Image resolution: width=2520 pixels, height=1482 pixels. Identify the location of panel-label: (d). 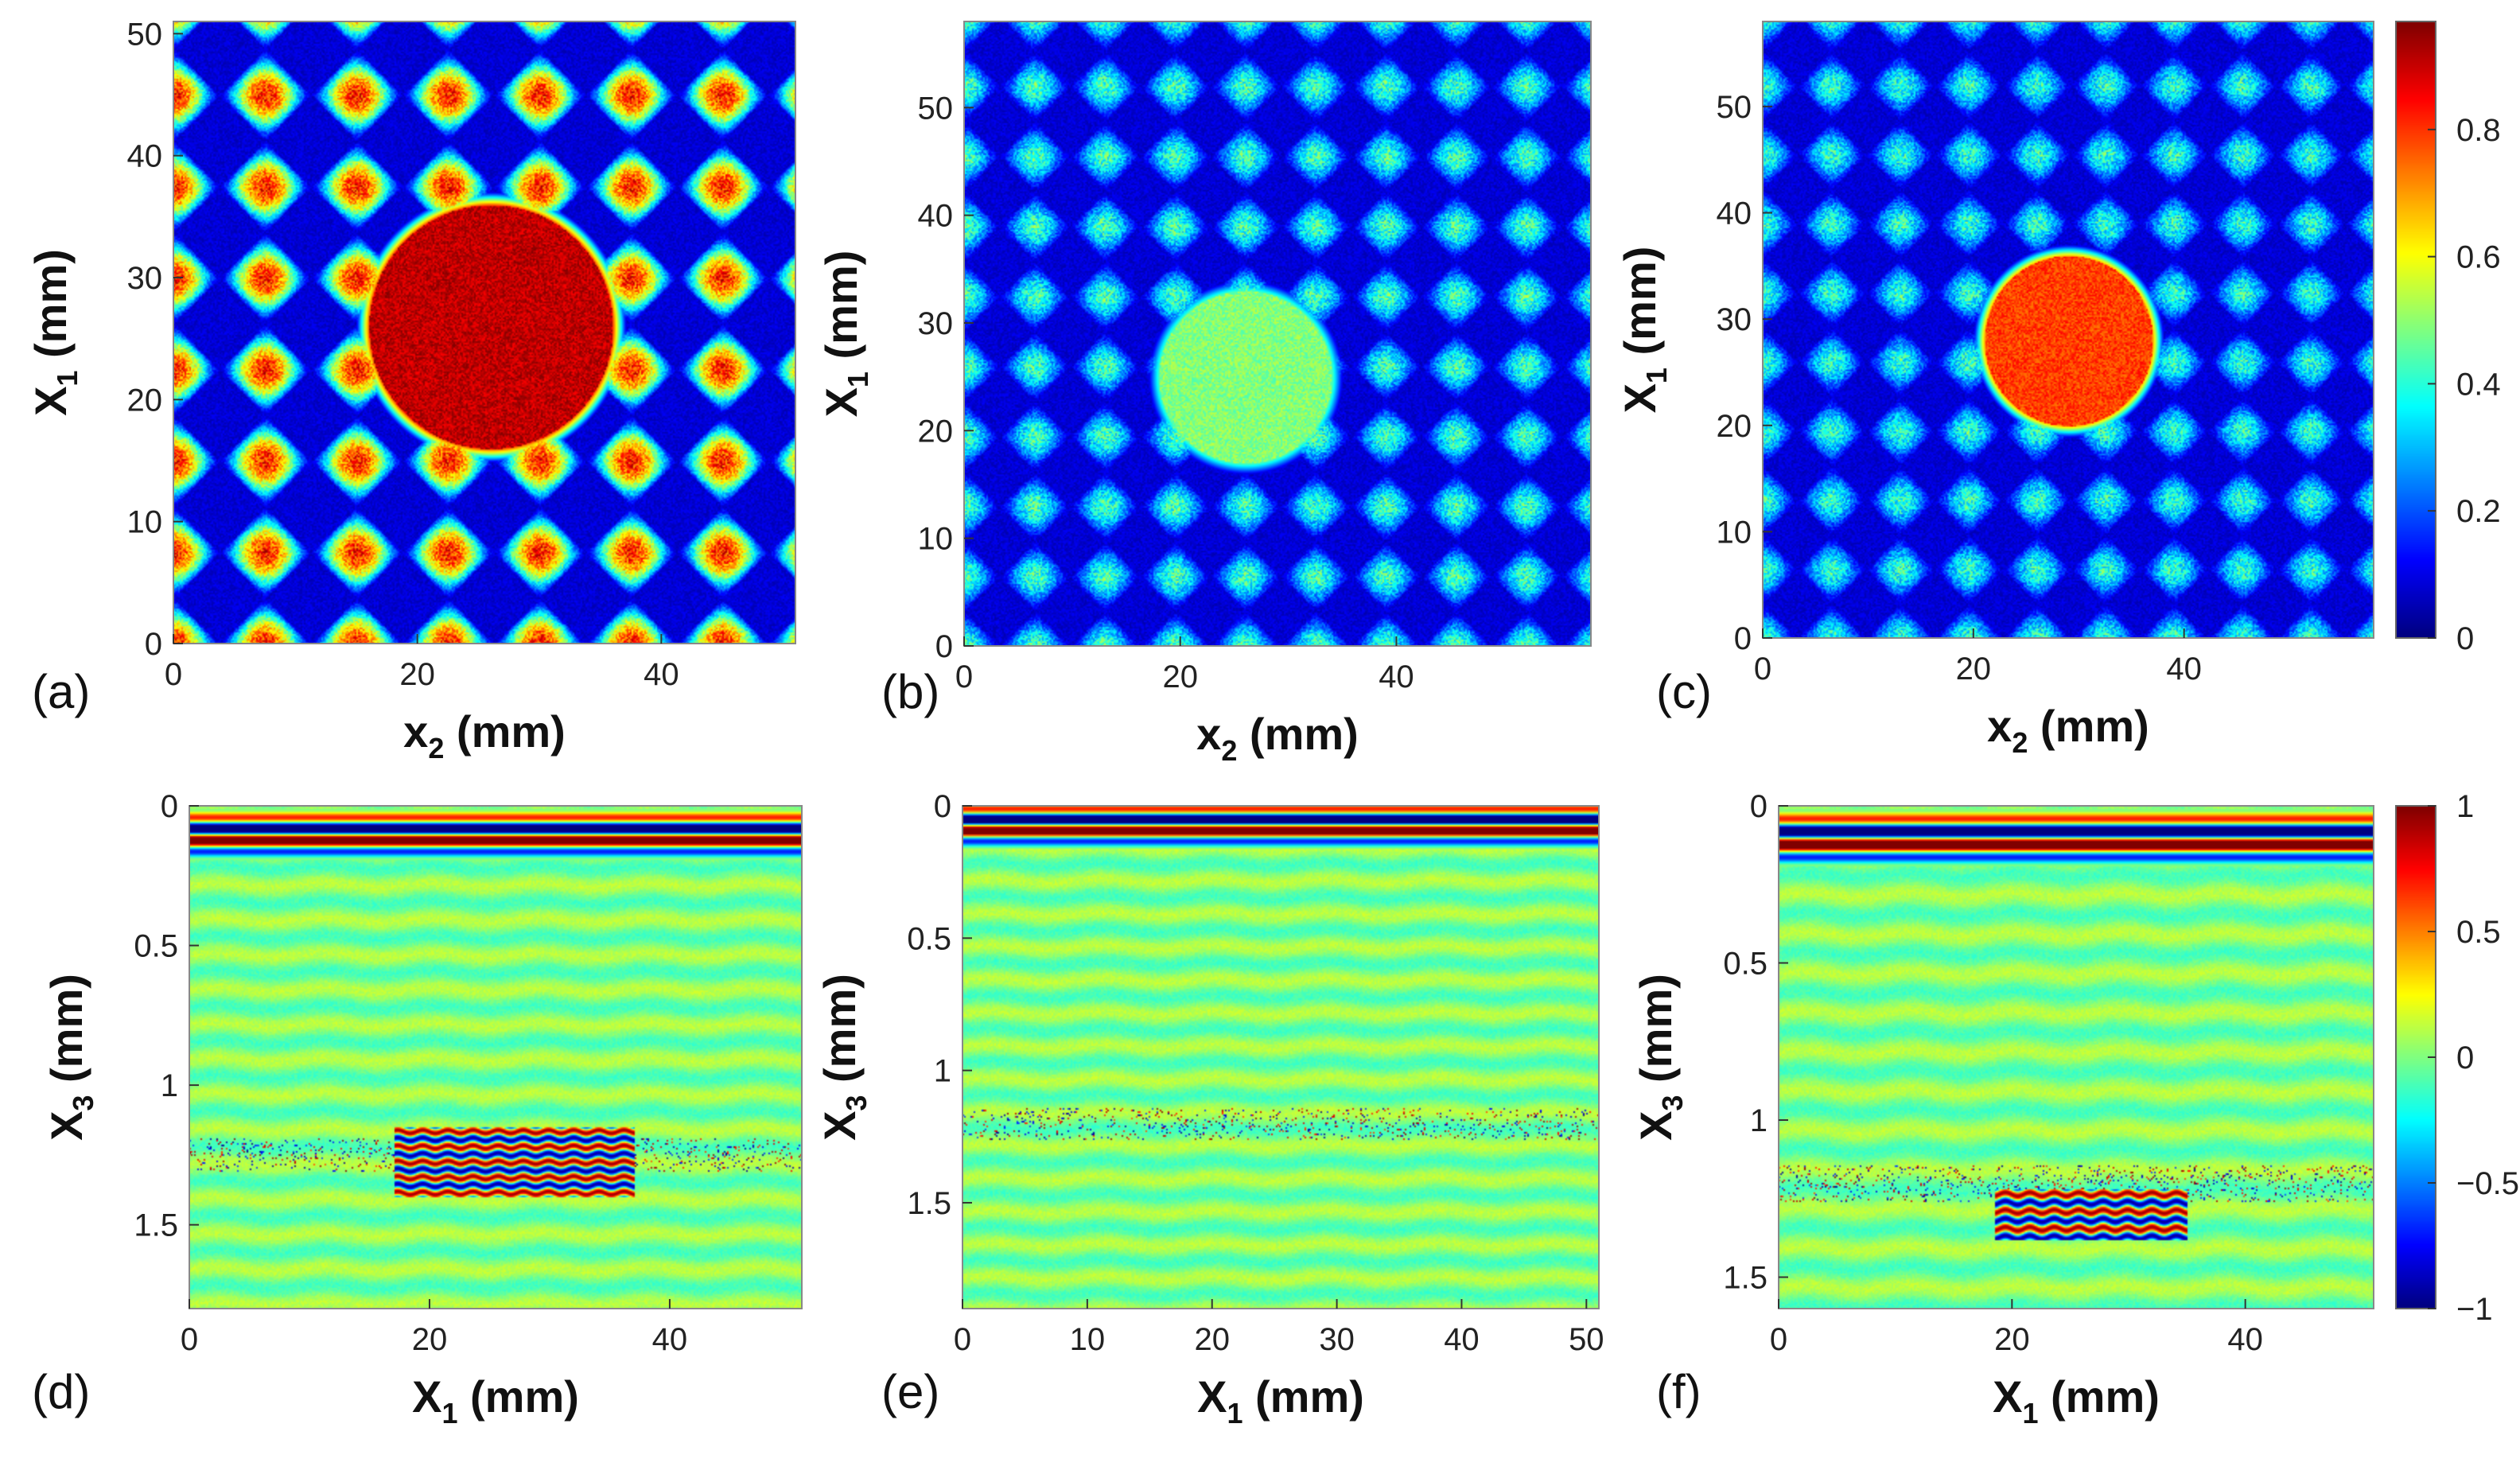
(61, 1391).